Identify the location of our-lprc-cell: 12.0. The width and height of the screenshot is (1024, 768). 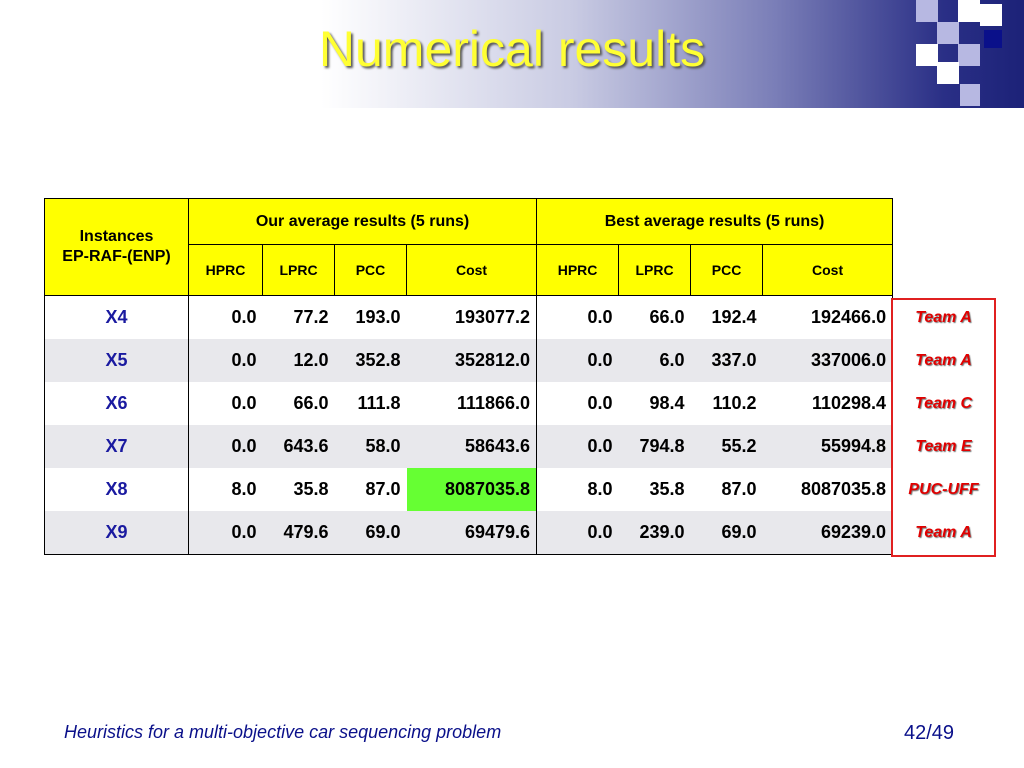
(298, 360).